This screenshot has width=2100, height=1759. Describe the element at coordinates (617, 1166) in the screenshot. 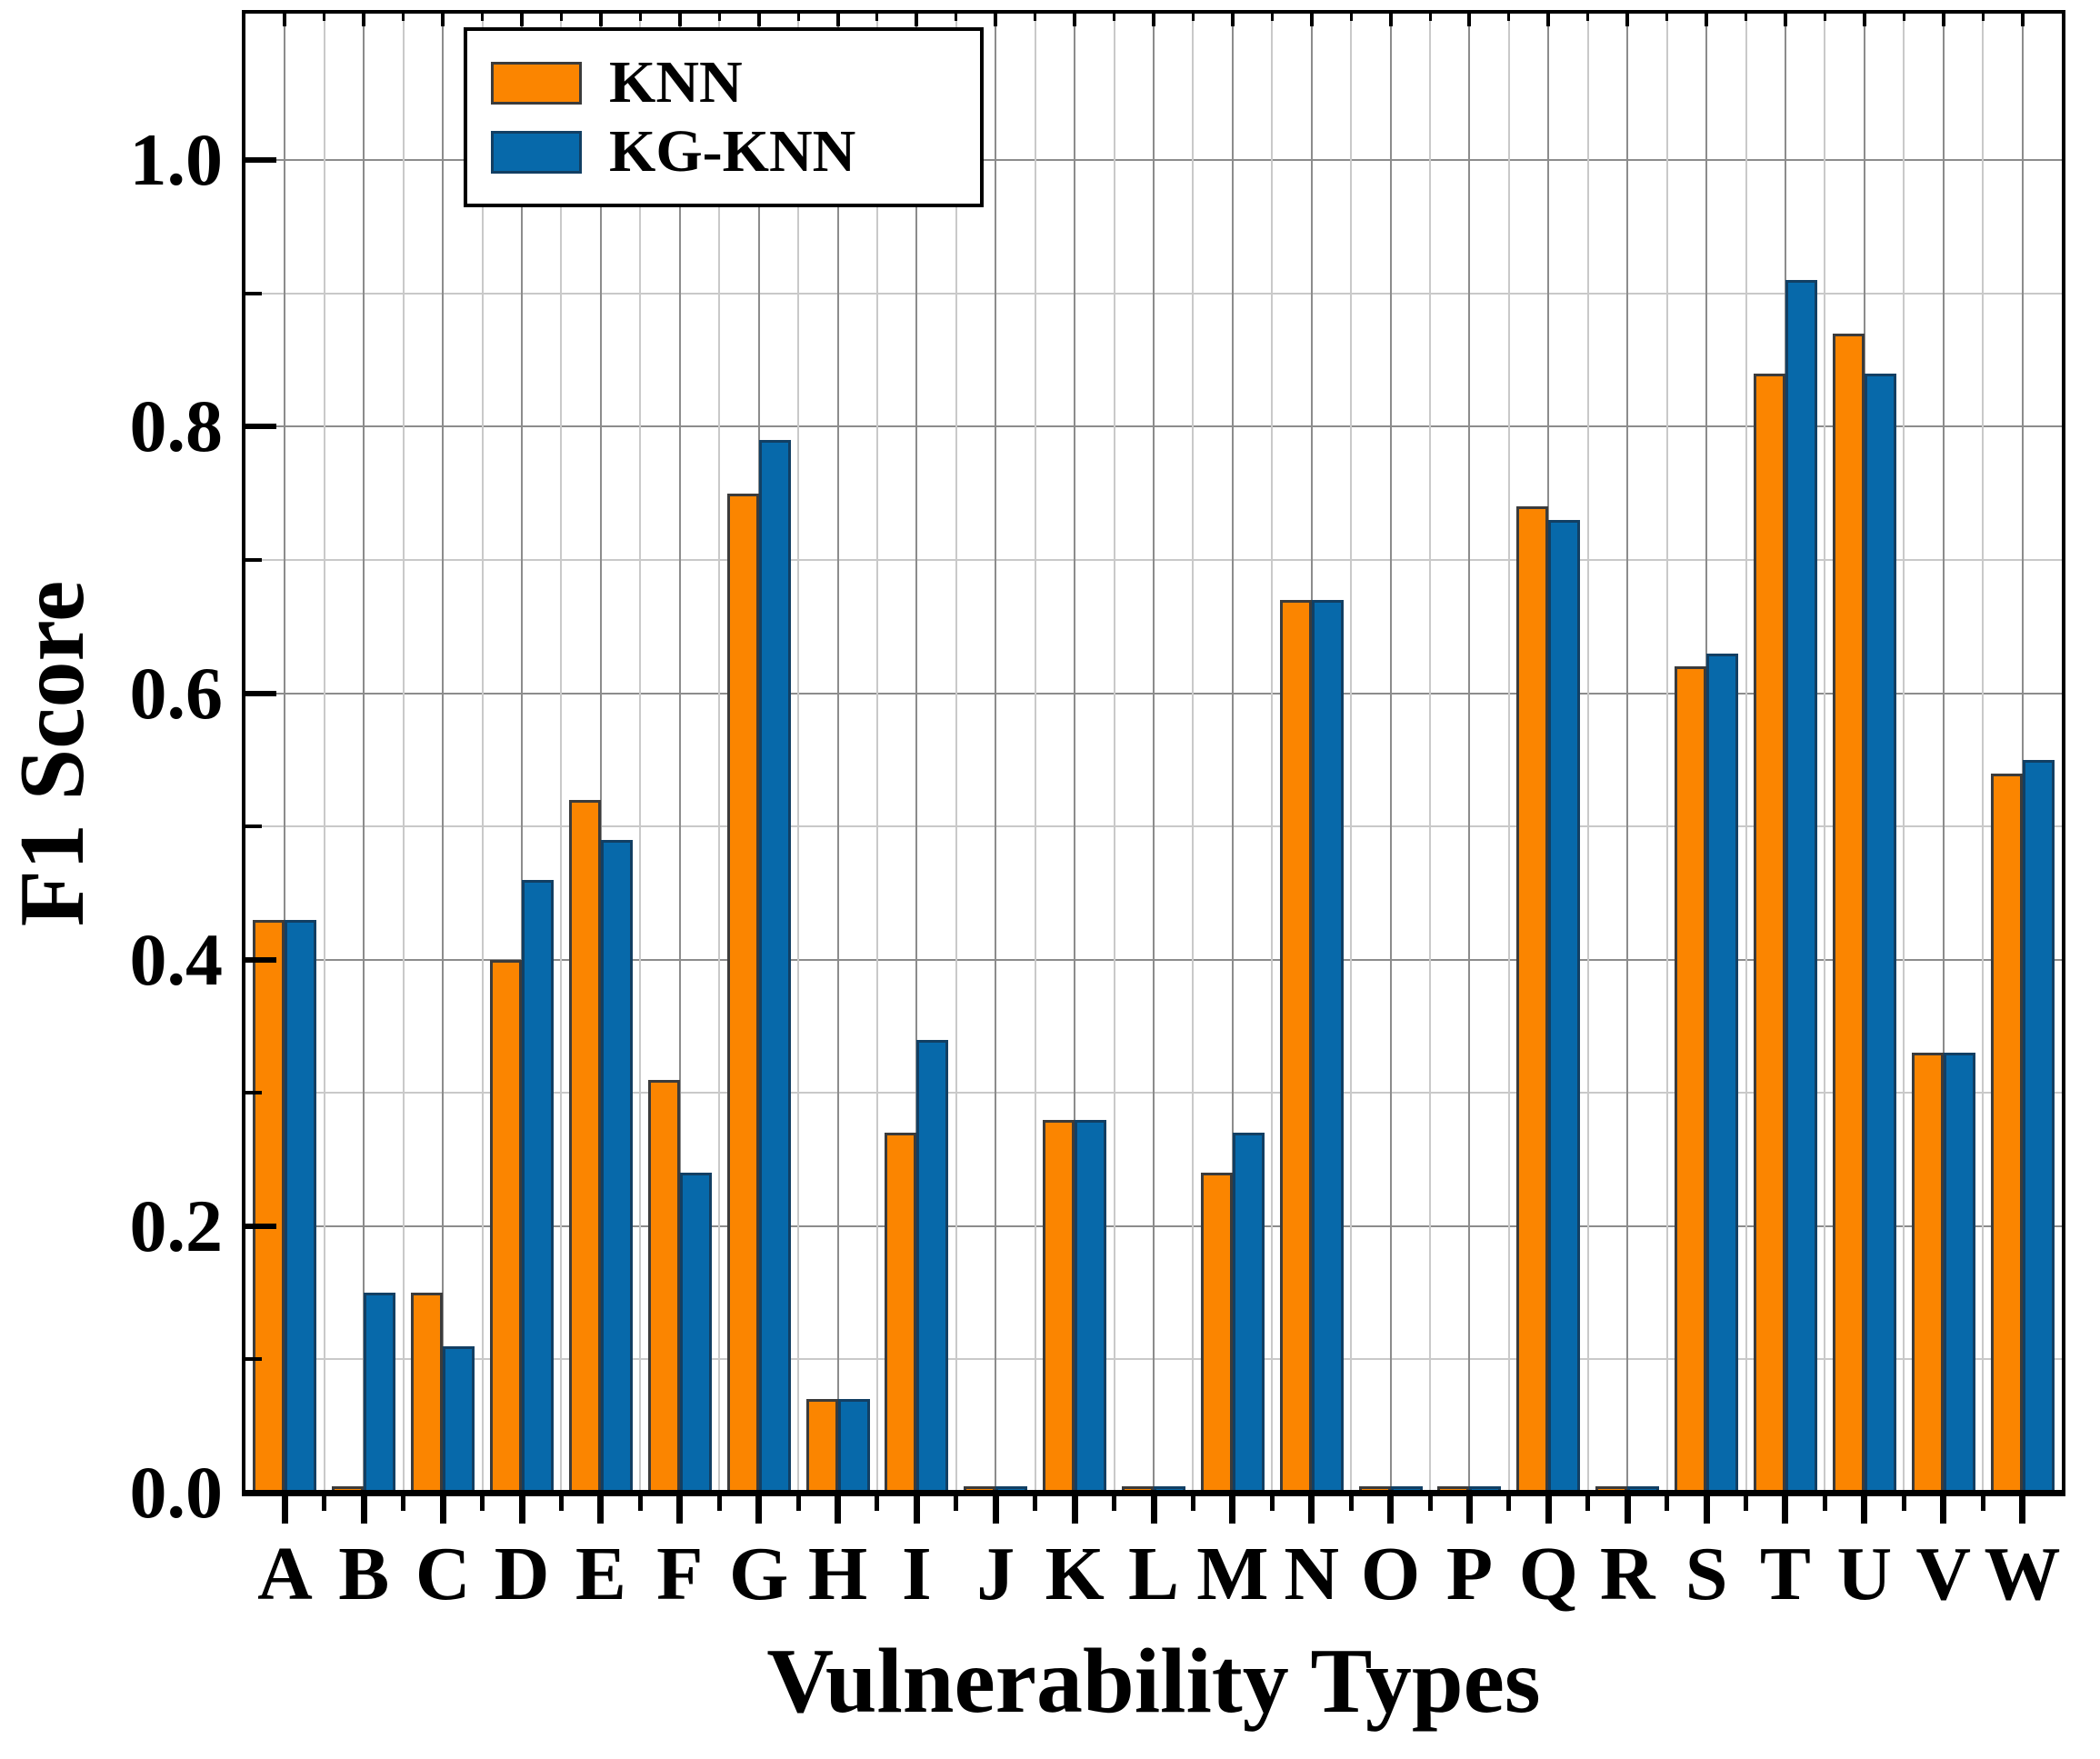

I see `bar-kg-knn-E` at that location.